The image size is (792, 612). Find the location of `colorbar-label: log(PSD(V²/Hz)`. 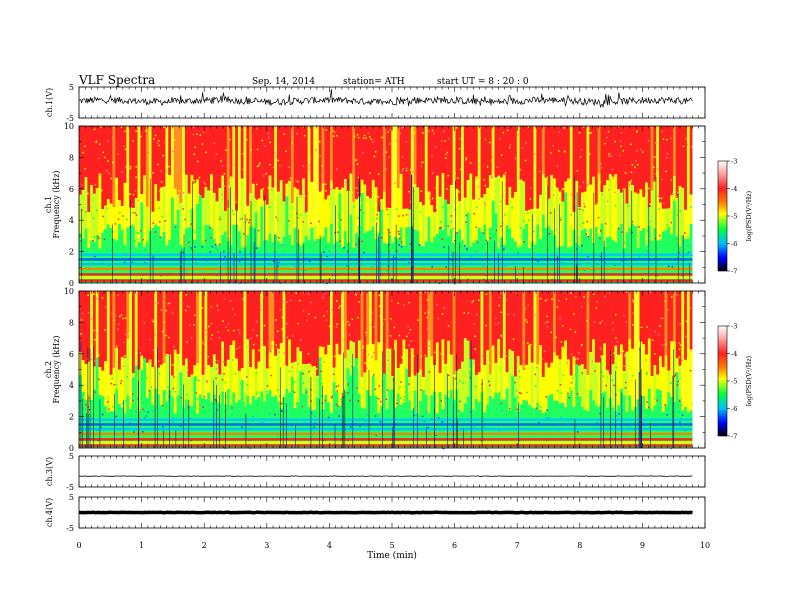

colorbar-label: log(PSD(V²/Hz) is located at coordinates (749, 215).